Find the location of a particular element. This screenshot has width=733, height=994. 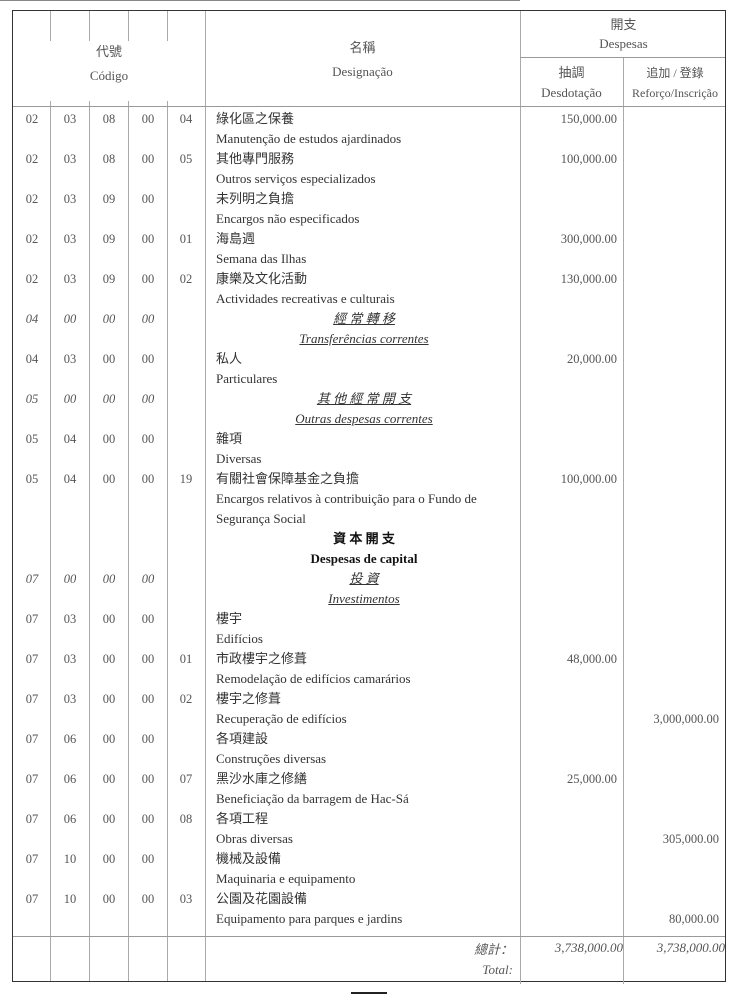

designation-zh: 黑沙水庫之修繕 is located at coordinates (262, 778).